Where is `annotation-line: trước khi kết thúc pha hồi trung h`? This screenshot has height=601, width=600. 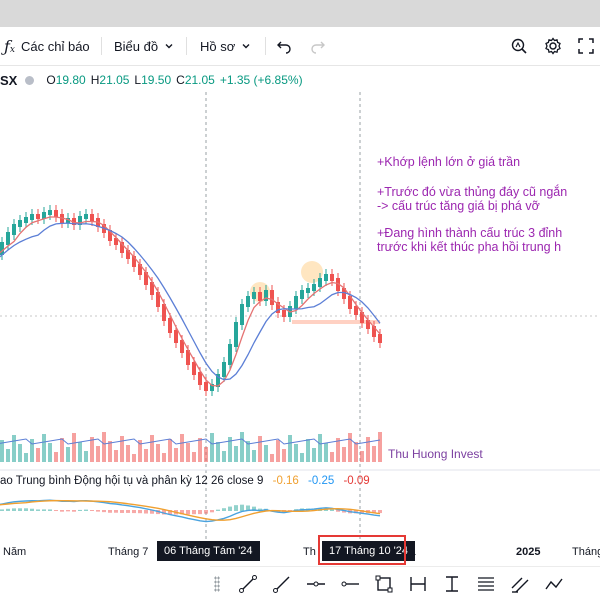
annotation-line: trước khi kết thúc pha hồi trung h is located at coordinates (469, 247).